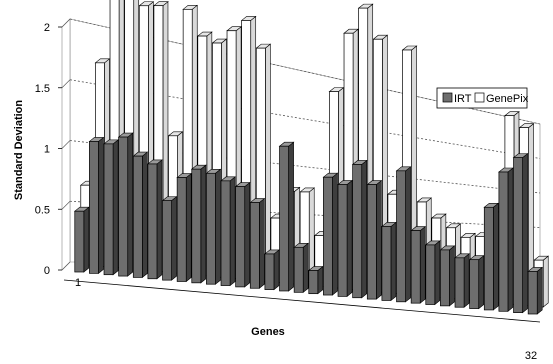  Describe the element at coordinates (254, 245) in the screenshot. I see `bar-irt-13-face` at that location.